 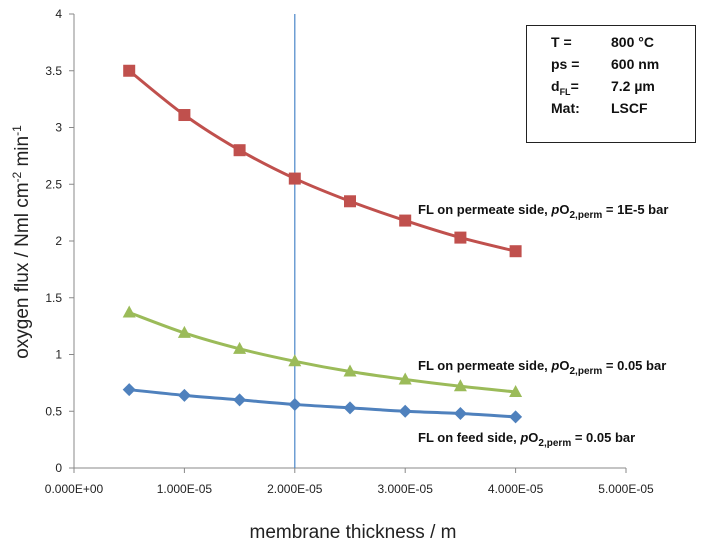 What do you see at coordinates (626, 489) in the screenshot?
I see `x-tick-label: 5.000E-05` at bounding box center [626, 489].